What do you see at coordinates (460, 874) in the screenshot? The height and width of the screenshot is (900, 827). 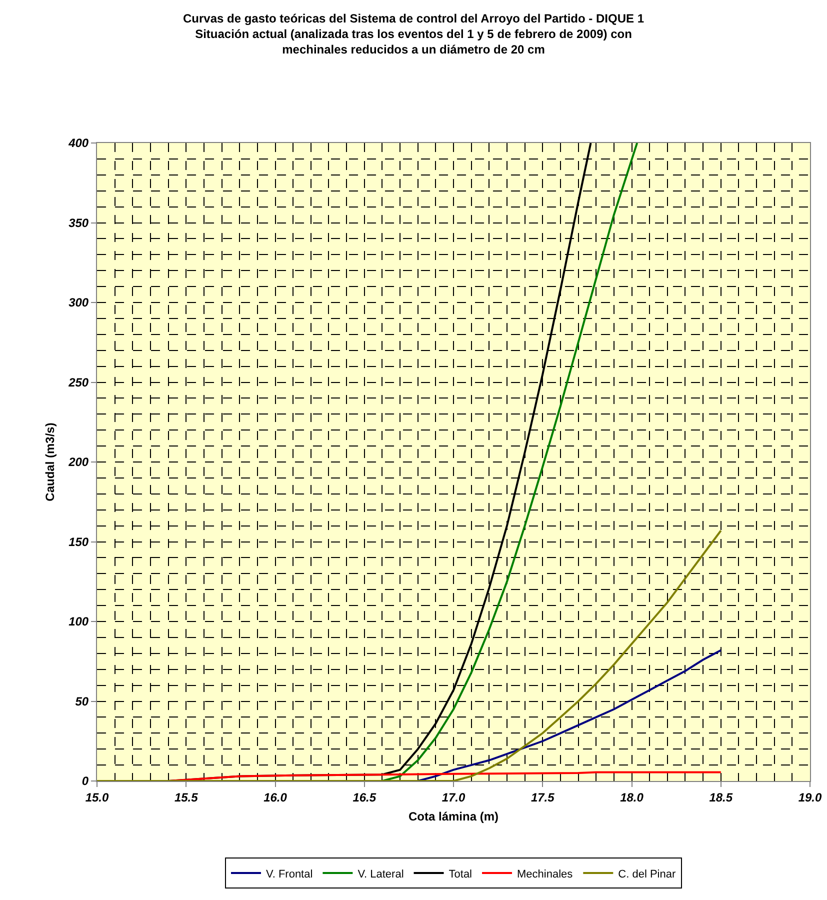 I see `legend-label: Total` at bounding box center [460, 874].